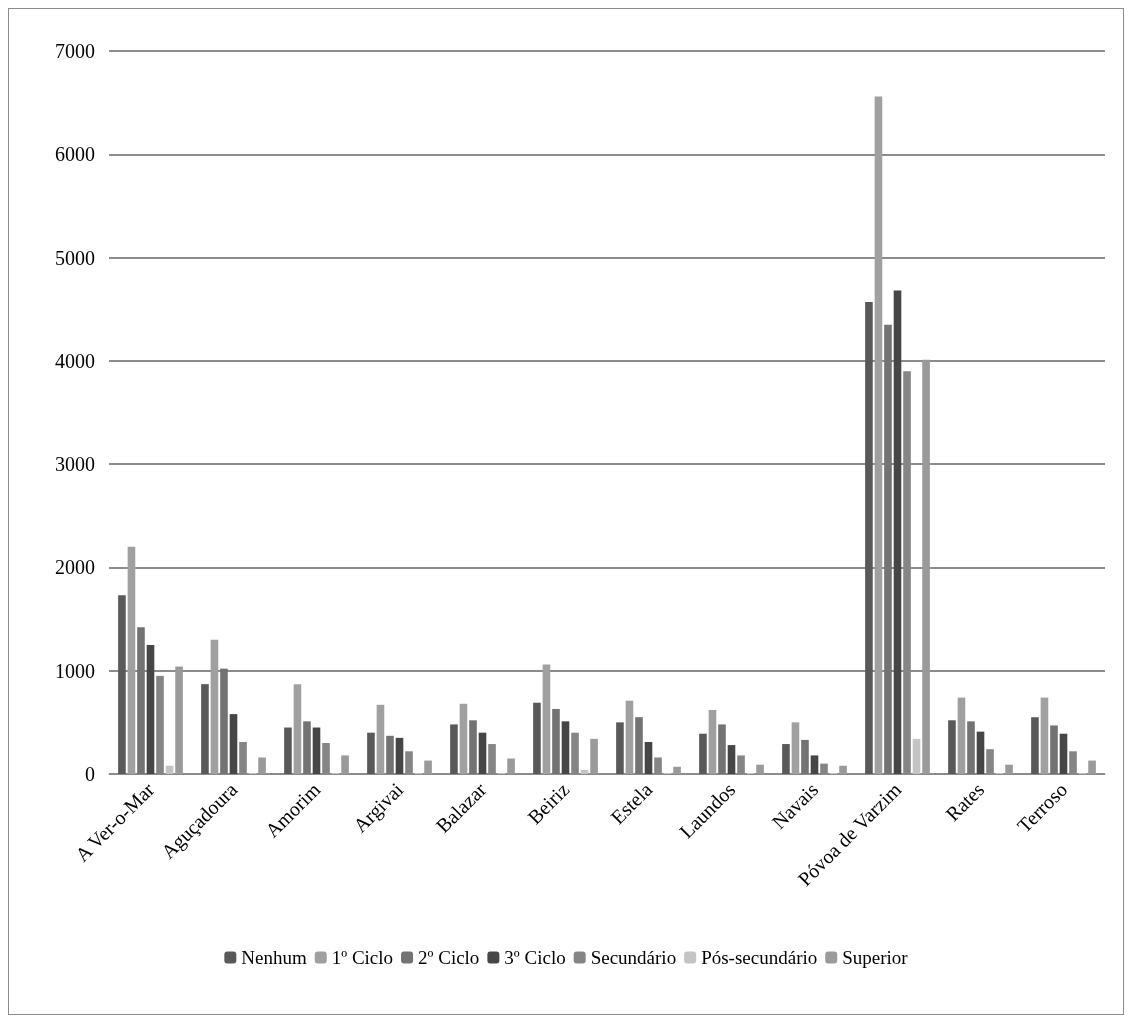 This screenshot has width=1132, height=1023. I want to click on y-tick-label: 6000, so click(75, 154).